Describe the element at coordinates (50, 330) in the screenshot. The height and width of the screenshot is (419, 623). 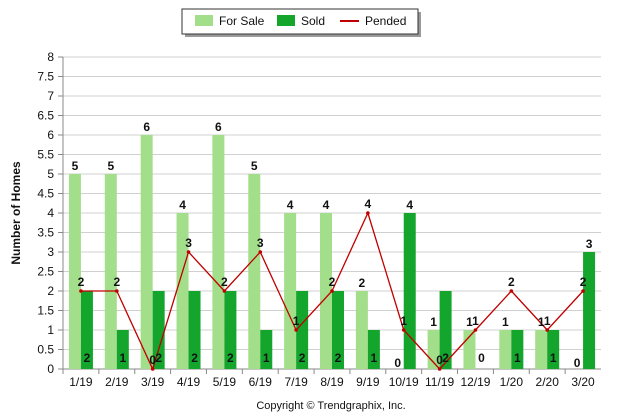
I see `y-tick-label: 1` at that location.